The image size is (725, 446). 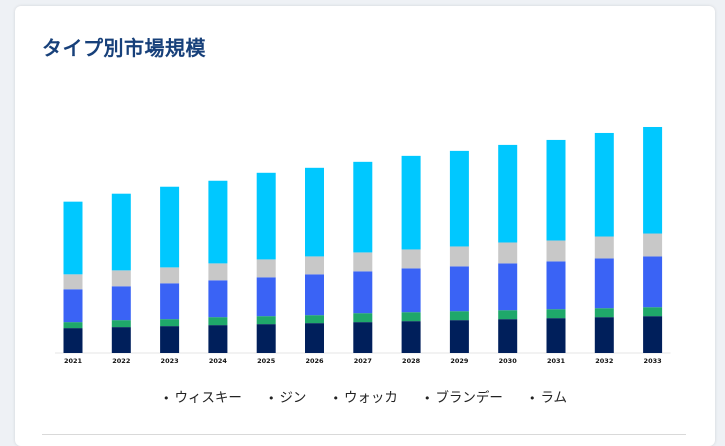 I want to click on legend-item-whisky: • ウィスキー, so click(x=202, y=396).